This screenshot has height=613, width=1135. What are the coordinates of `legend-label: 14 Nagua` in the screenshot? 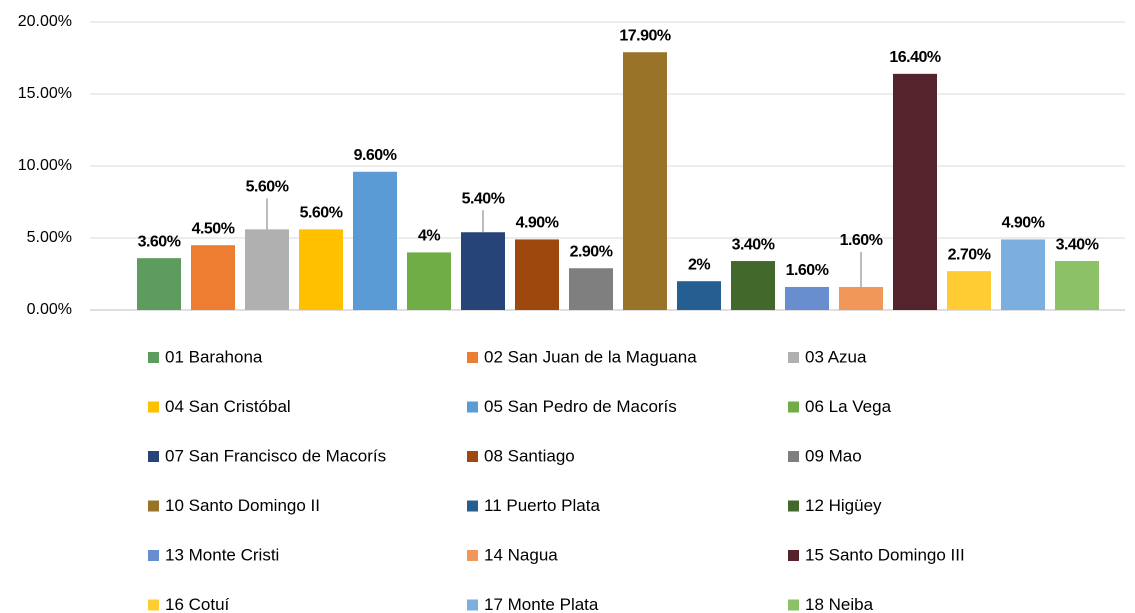 It's located at (521, 554).